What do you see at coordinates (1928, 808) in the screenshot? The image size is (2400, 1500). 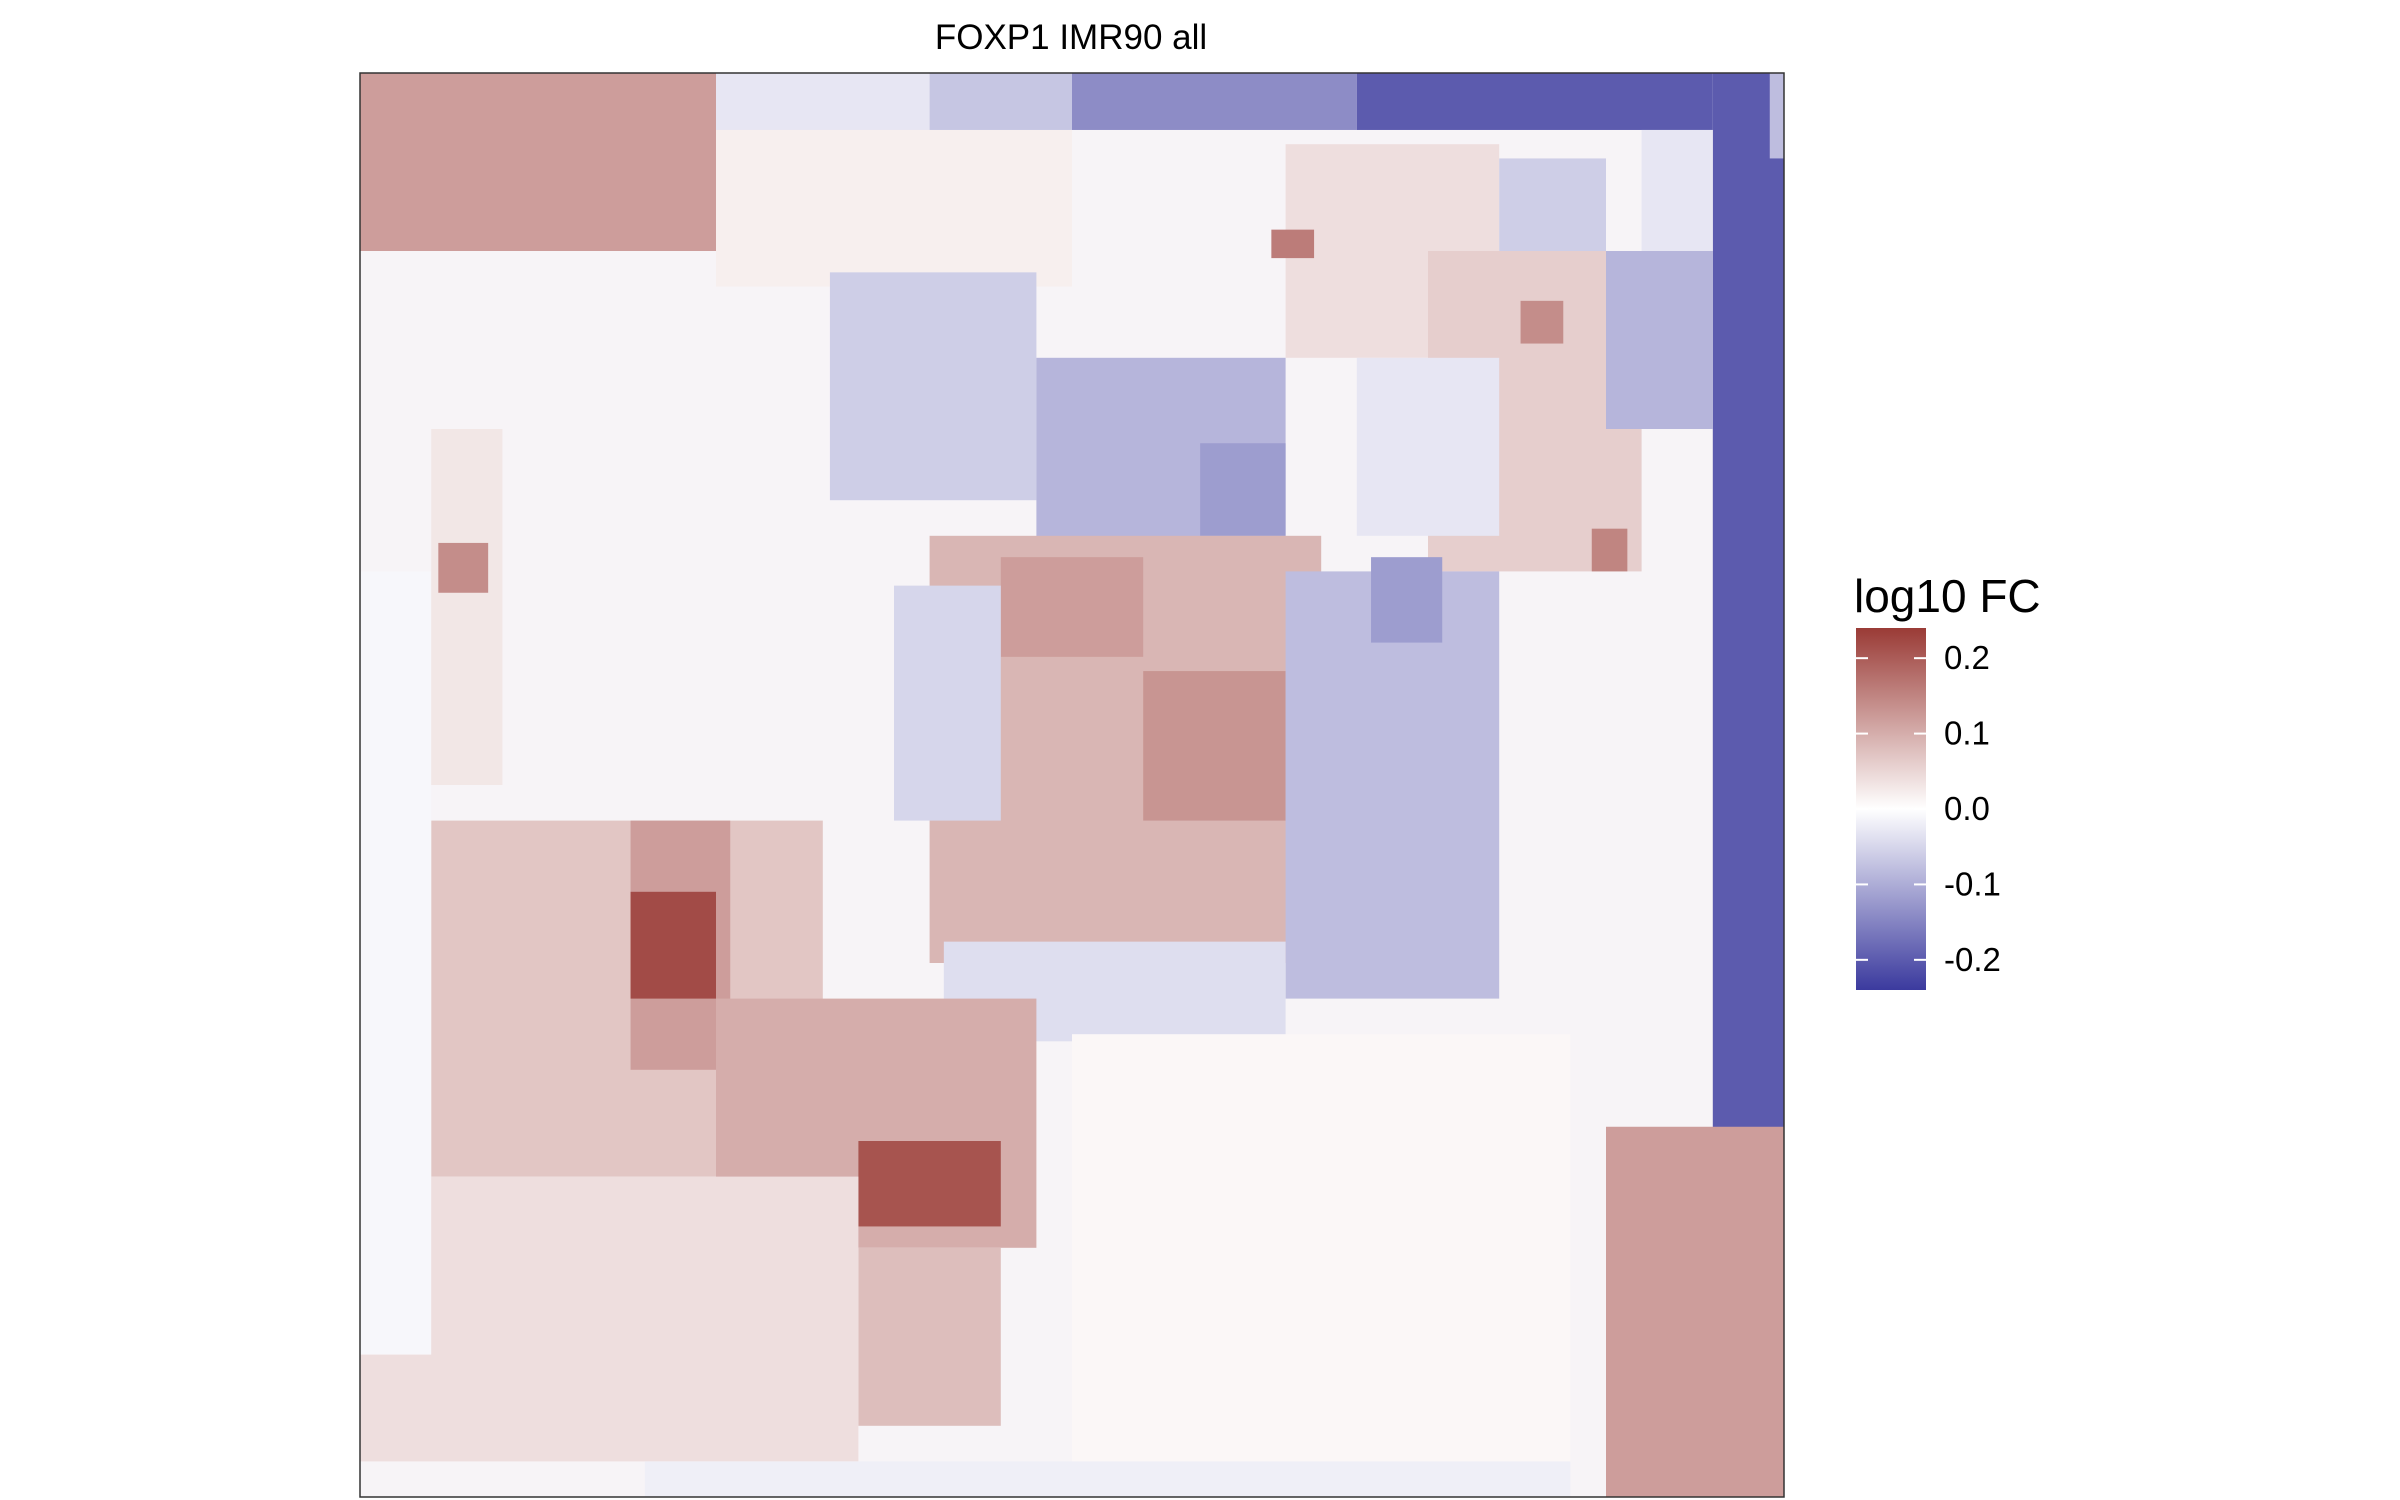 I see `legend-ticks: 0.2 0.1 0.0 -0.1 -0.2` at bounding box center [1928, 808].